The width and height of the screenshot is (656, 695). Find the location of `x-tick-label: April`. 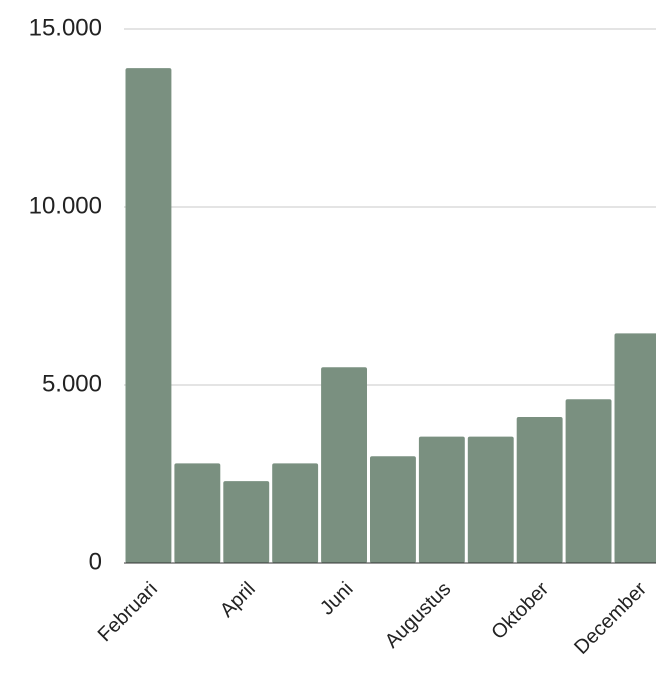

x-tick-label: April is located at coordinates (238, 600).